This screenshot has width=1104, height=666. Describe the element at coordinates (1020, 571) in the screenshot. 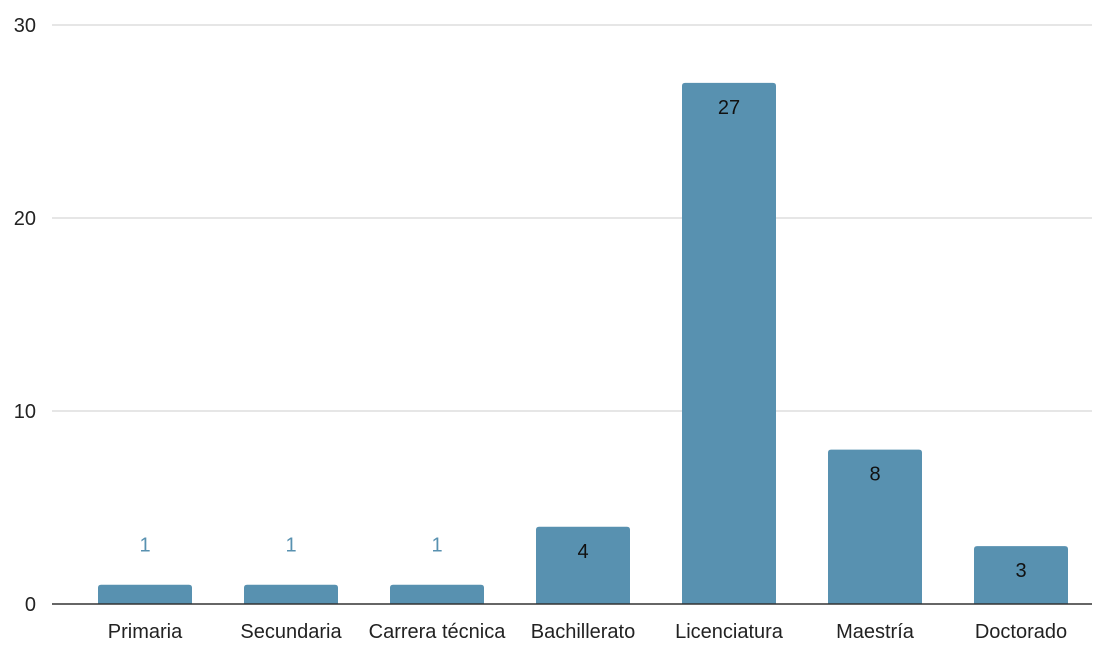

I see `data-label: 3` at that location.